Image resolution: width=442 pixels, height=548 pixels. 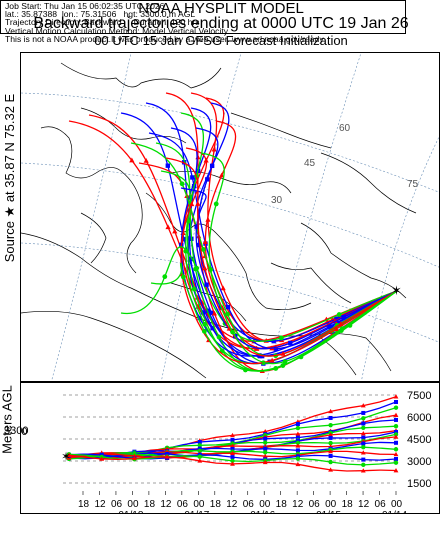 What do you see at coordinates (31, 14) in the screenshot?
I see `lat-value: lat.: 35.87388` at bounding box center [31, 14].